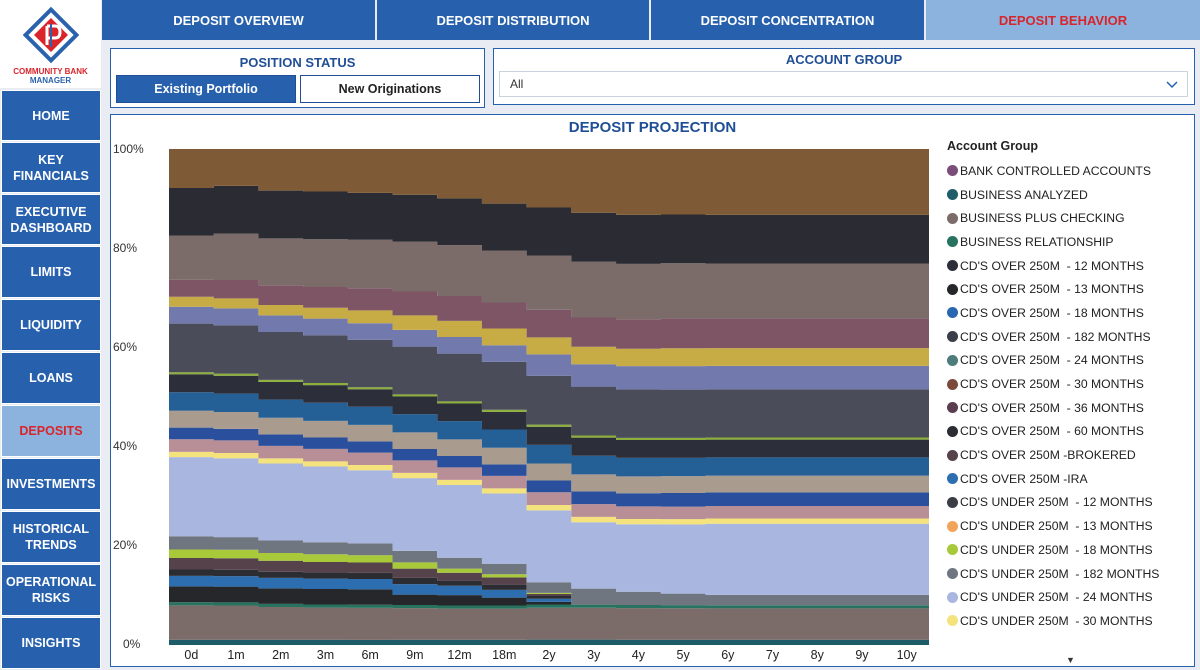 The height and width of the screenshot is (670, 1200). What do you see at coordinates (459, 655) in the screenshot?
I see `x-tick-label: 12m` at bounding box center [459, 655].